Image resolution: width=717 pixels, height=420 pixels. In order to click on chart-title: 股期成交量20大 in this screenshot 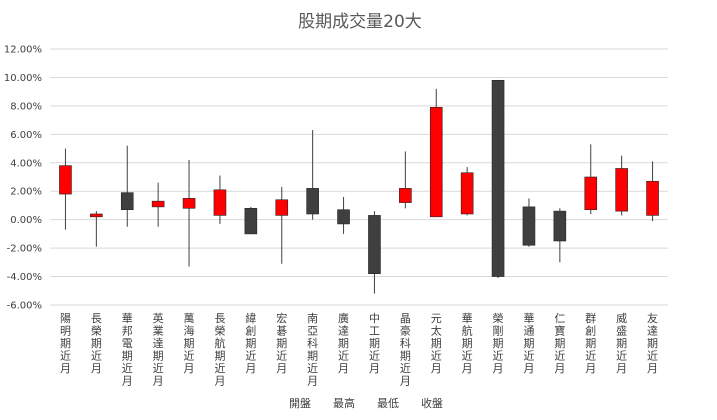, I will do `click(360, 22)`.